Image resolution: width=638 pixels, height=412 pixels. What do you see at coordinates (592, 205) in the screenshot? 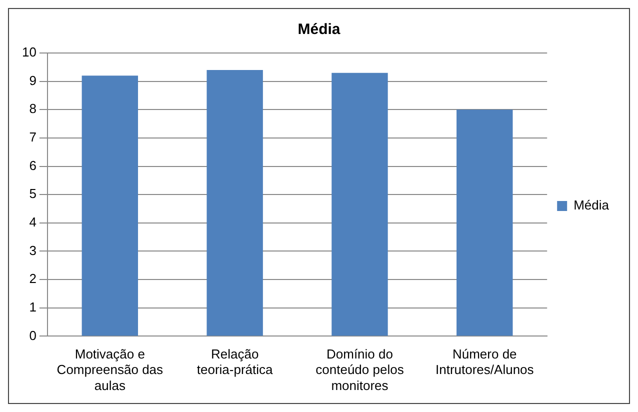
I see `legend-label: Média` at bounding box center [592, 205].